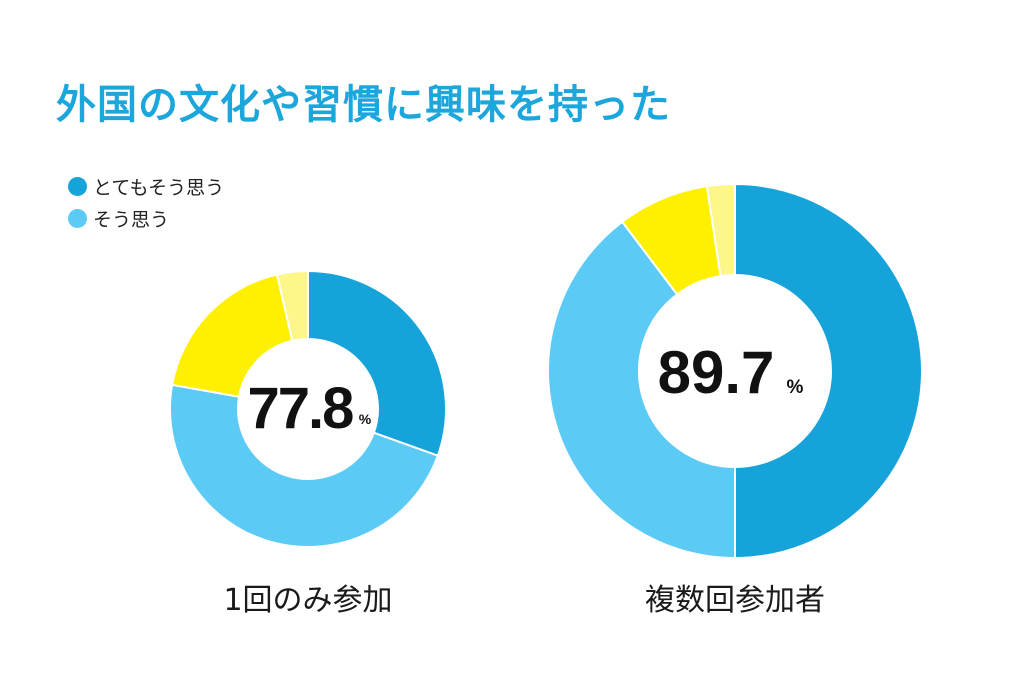  Describe the element at coordinates (301, 408) in the screenshot. I see `center-value-single: 77.8` at that location.